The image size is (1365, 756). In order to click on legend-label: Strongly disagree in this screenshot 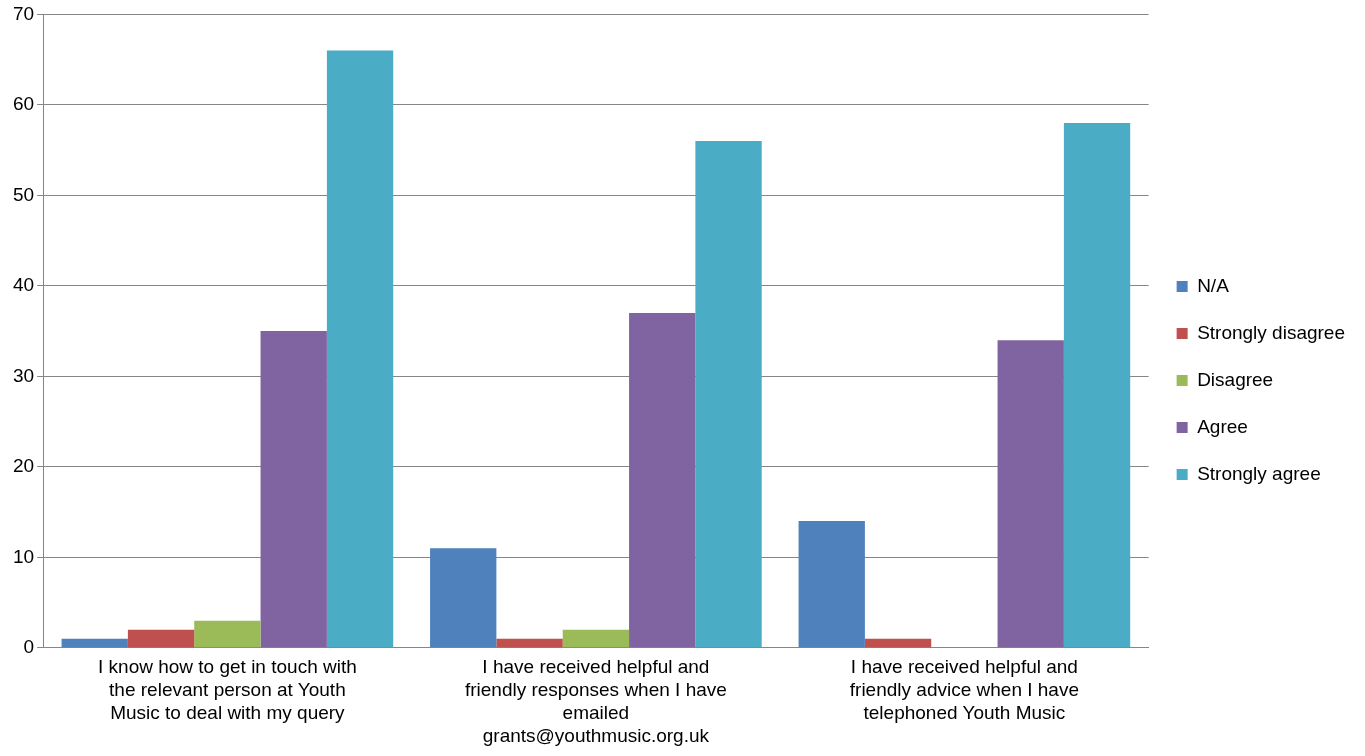, I will do `click(1271, 332)`.